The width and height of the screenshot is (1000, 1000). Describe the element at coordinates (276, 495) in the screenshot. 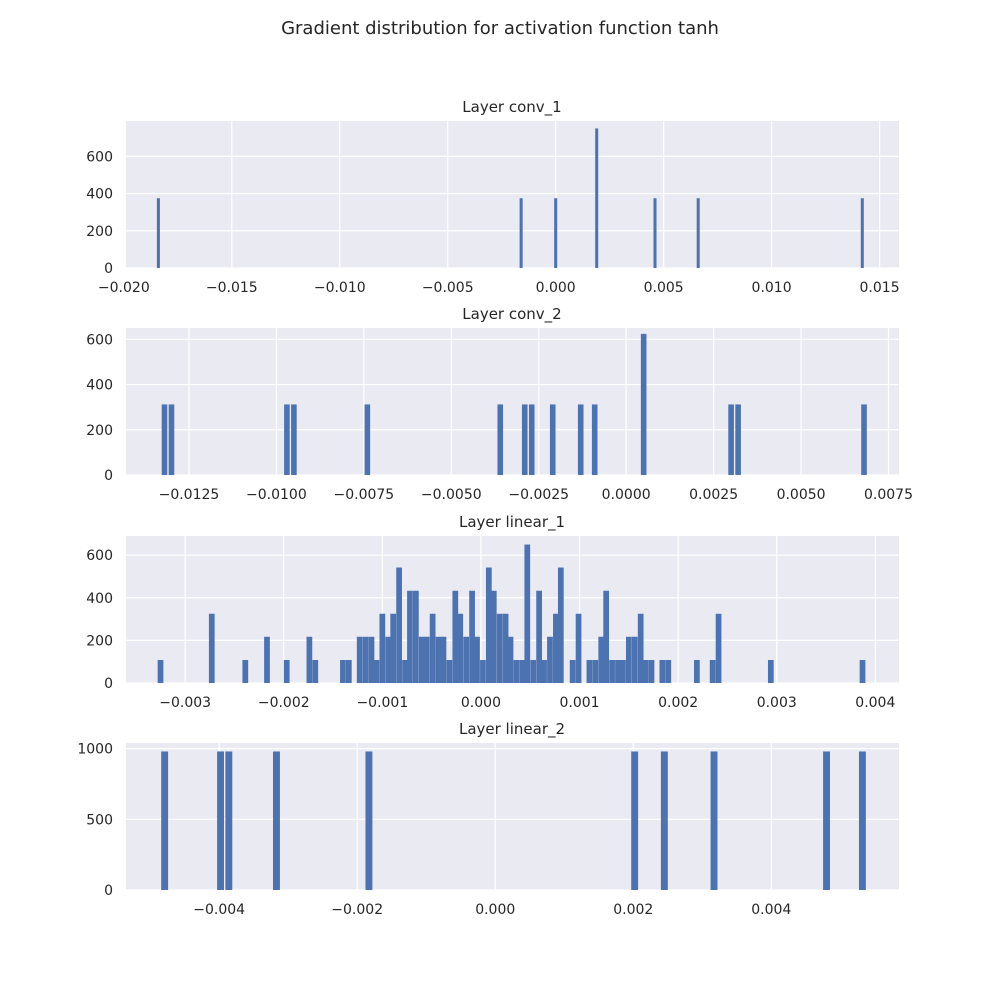

I see `x-tick-label: −0.0100` at that location.